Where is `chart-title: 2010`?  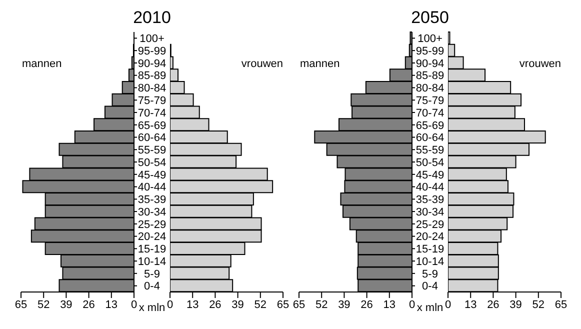 chart-title: 2010 is located at coordinates (152, 18).